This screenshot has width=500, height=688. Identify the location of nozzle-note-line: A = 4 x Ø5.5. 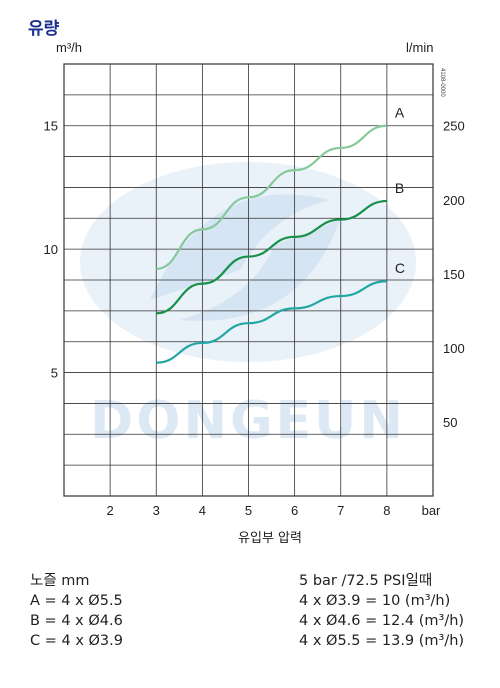
(76, 601).